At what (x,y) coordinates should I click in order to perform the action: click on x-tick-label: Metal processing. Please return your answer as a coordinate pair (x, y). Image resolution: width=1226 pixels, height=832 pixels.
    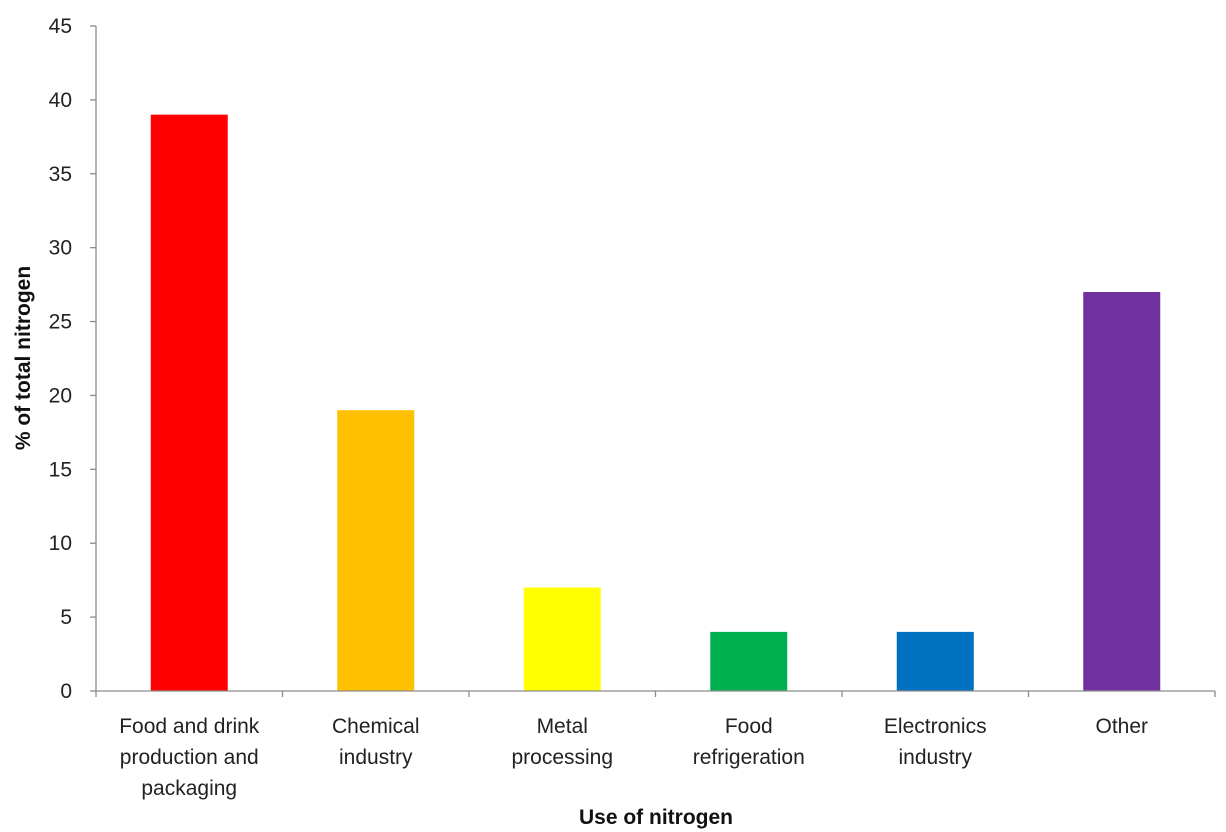
    Looking at the image, I should click on (562, 742).